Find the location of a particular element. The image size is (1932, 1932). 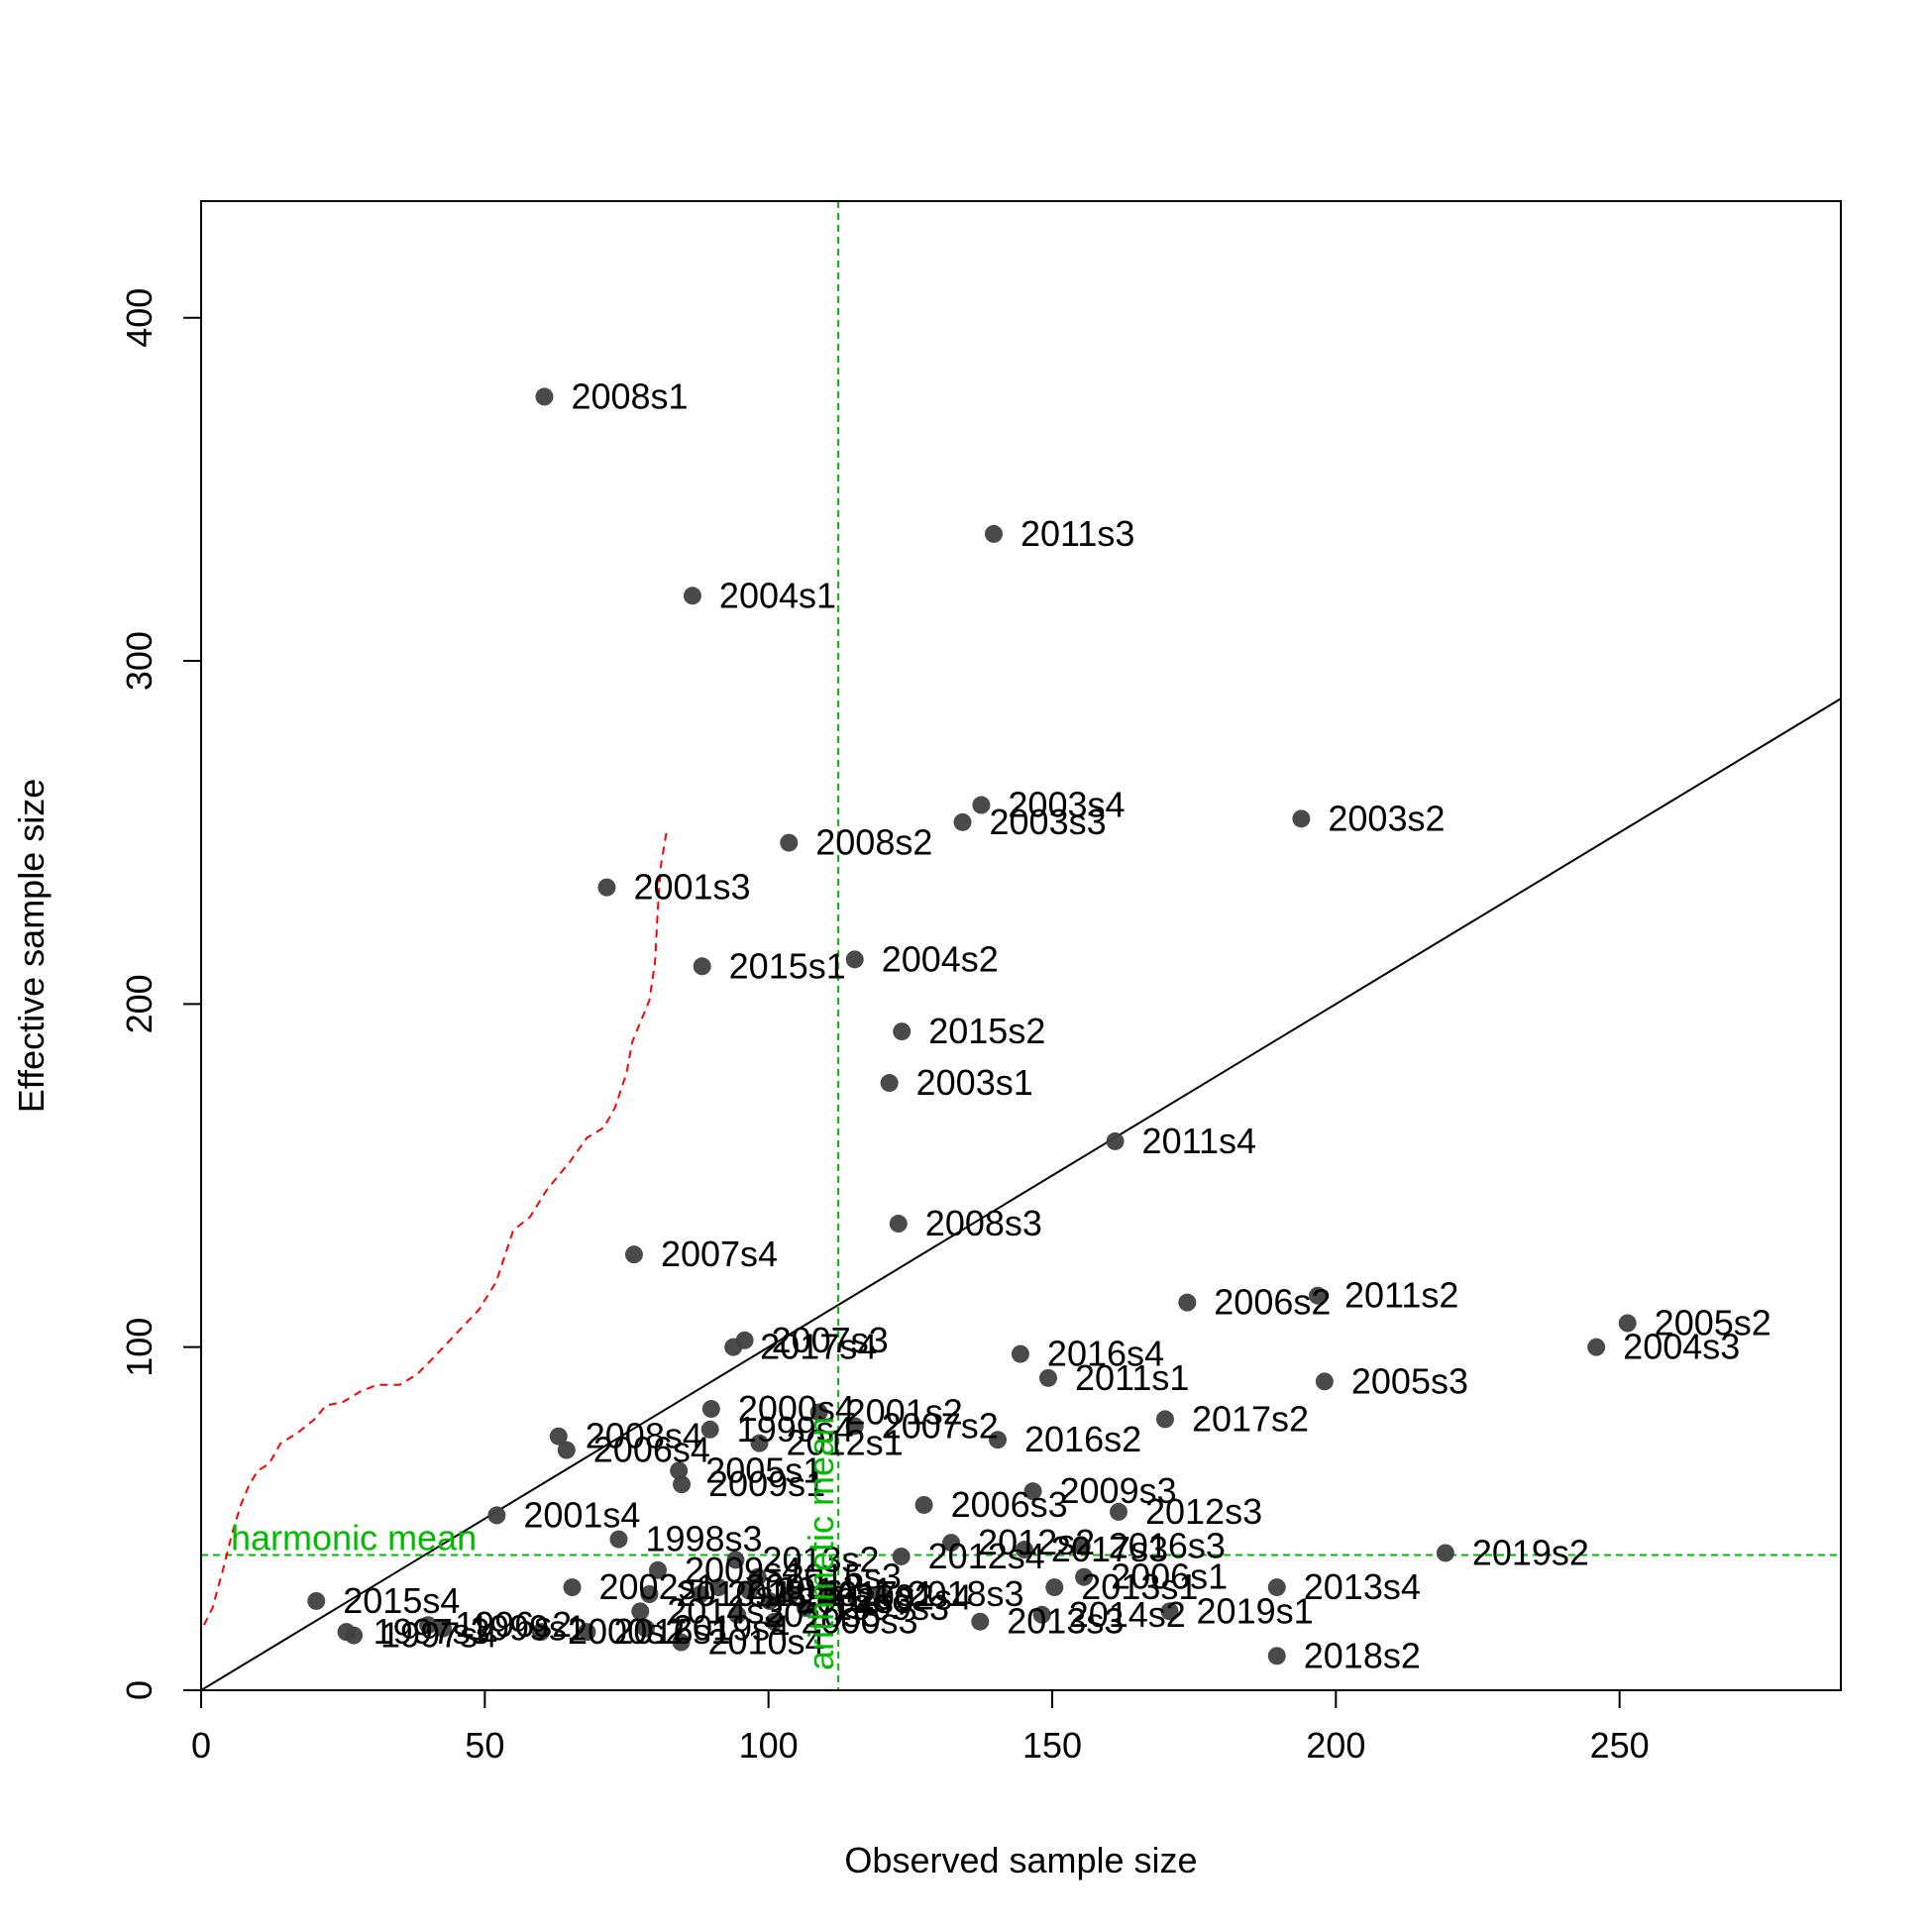

point-label: 1997s3 is located at coordinates (432, 1631).